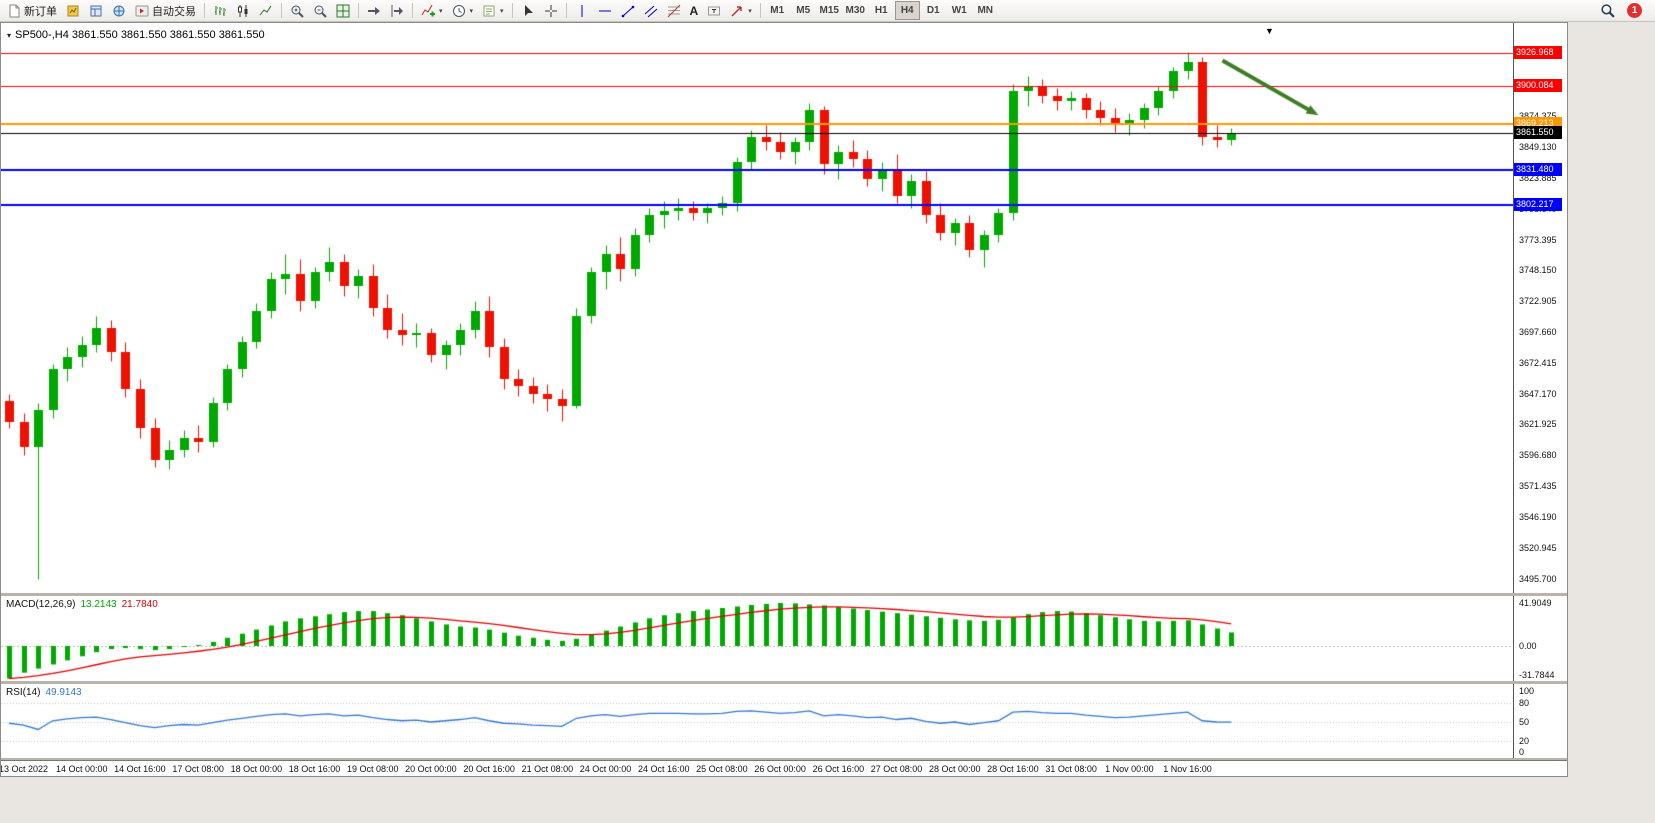 This screenshot has height=823, width=1655. Describe the element at coordinates (1626, 10) in the screenshot. I see `toolbar-right-group: 1` at that location.